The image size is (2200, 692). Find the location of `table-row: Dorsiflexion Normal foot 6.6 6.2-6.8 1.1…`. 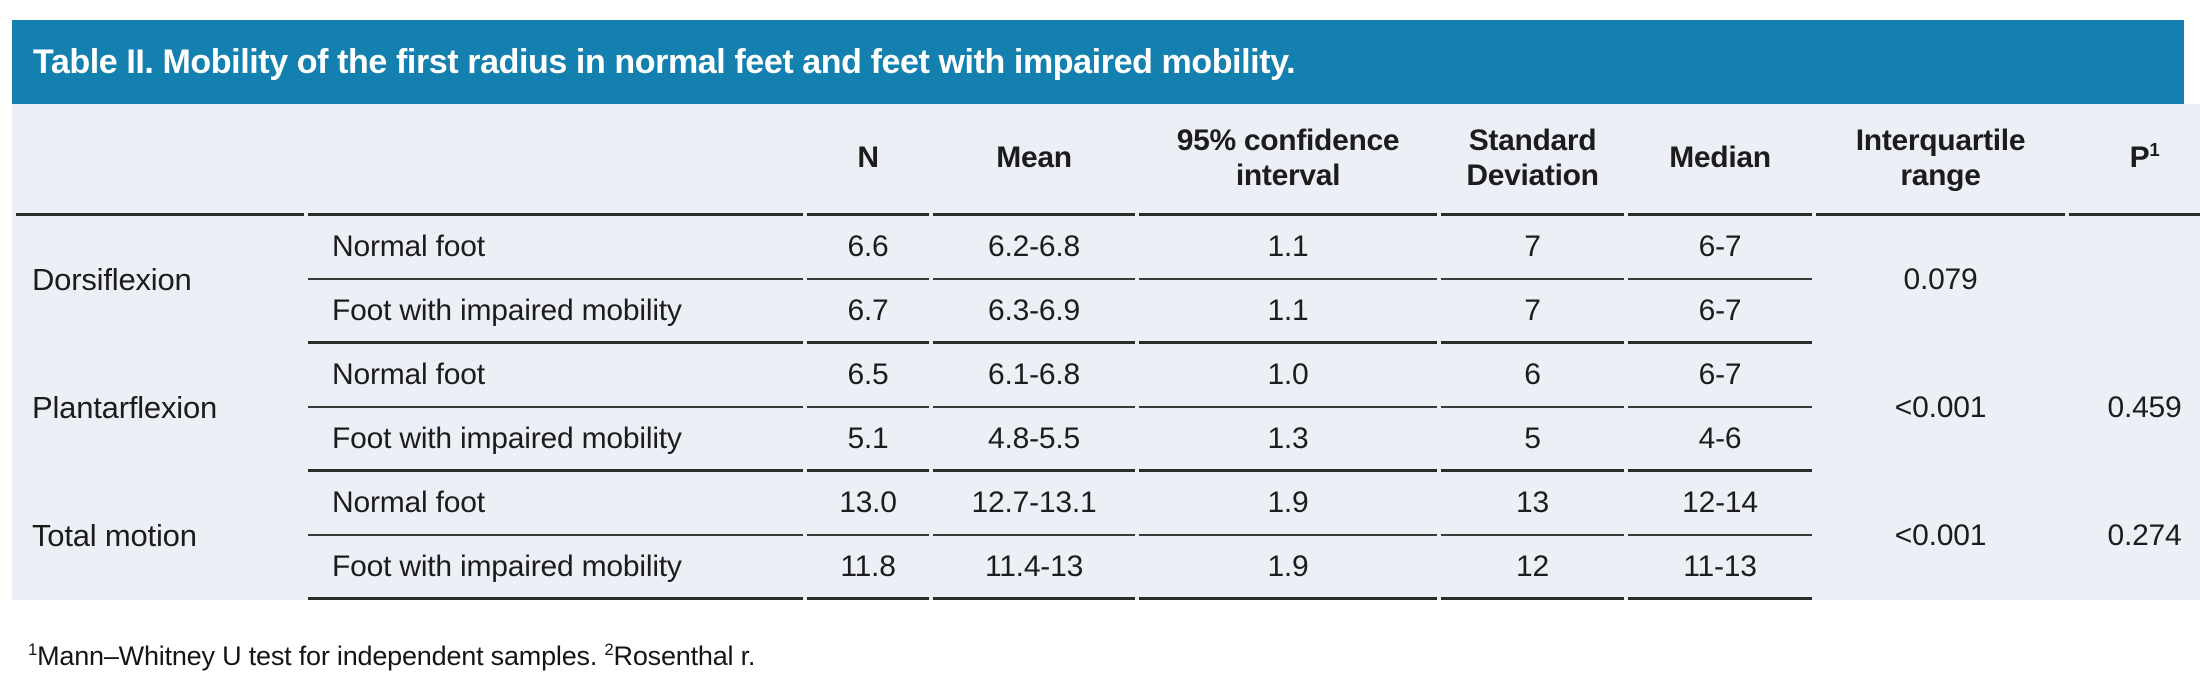

table-row: Dorsiflexion Normal foot 6.6 6.2-6.8 1.1… is located at coordinates (1108, 256).